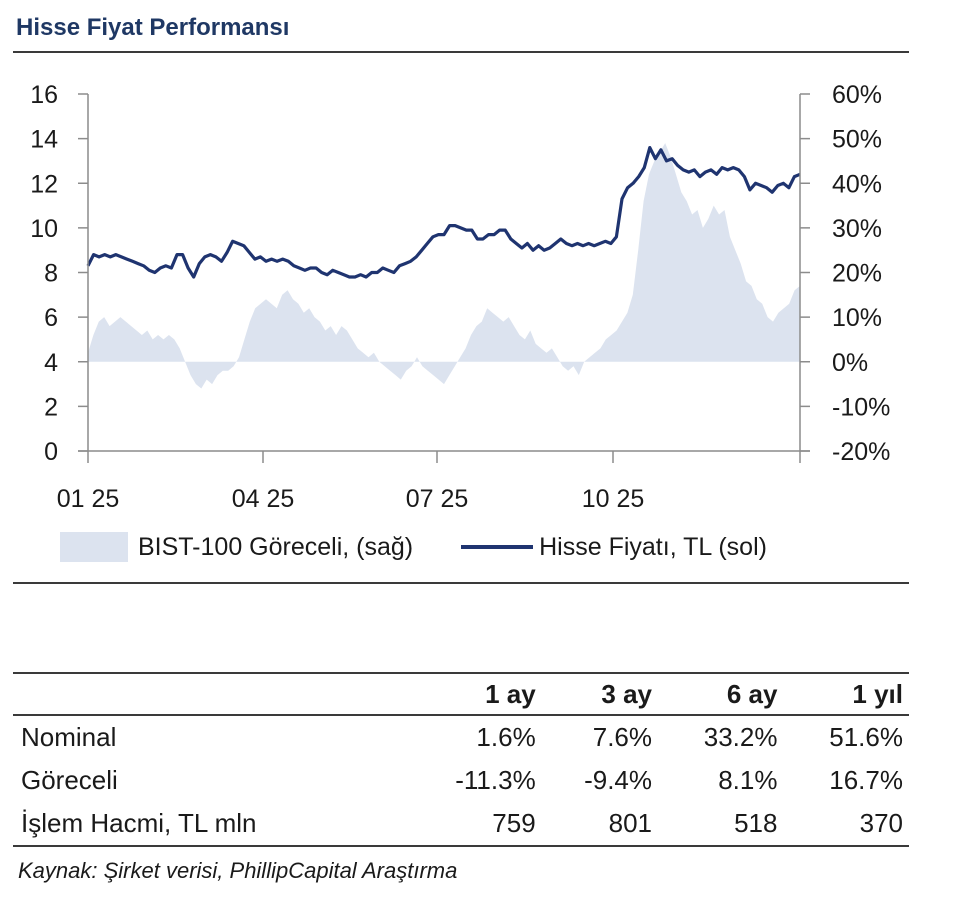 The height and width of the screenshot is (907, 960). What do you see at coordinates (857, 318) in the screenshot?
I see `right-tick-label: 10%` at bounding box center [857, 318].